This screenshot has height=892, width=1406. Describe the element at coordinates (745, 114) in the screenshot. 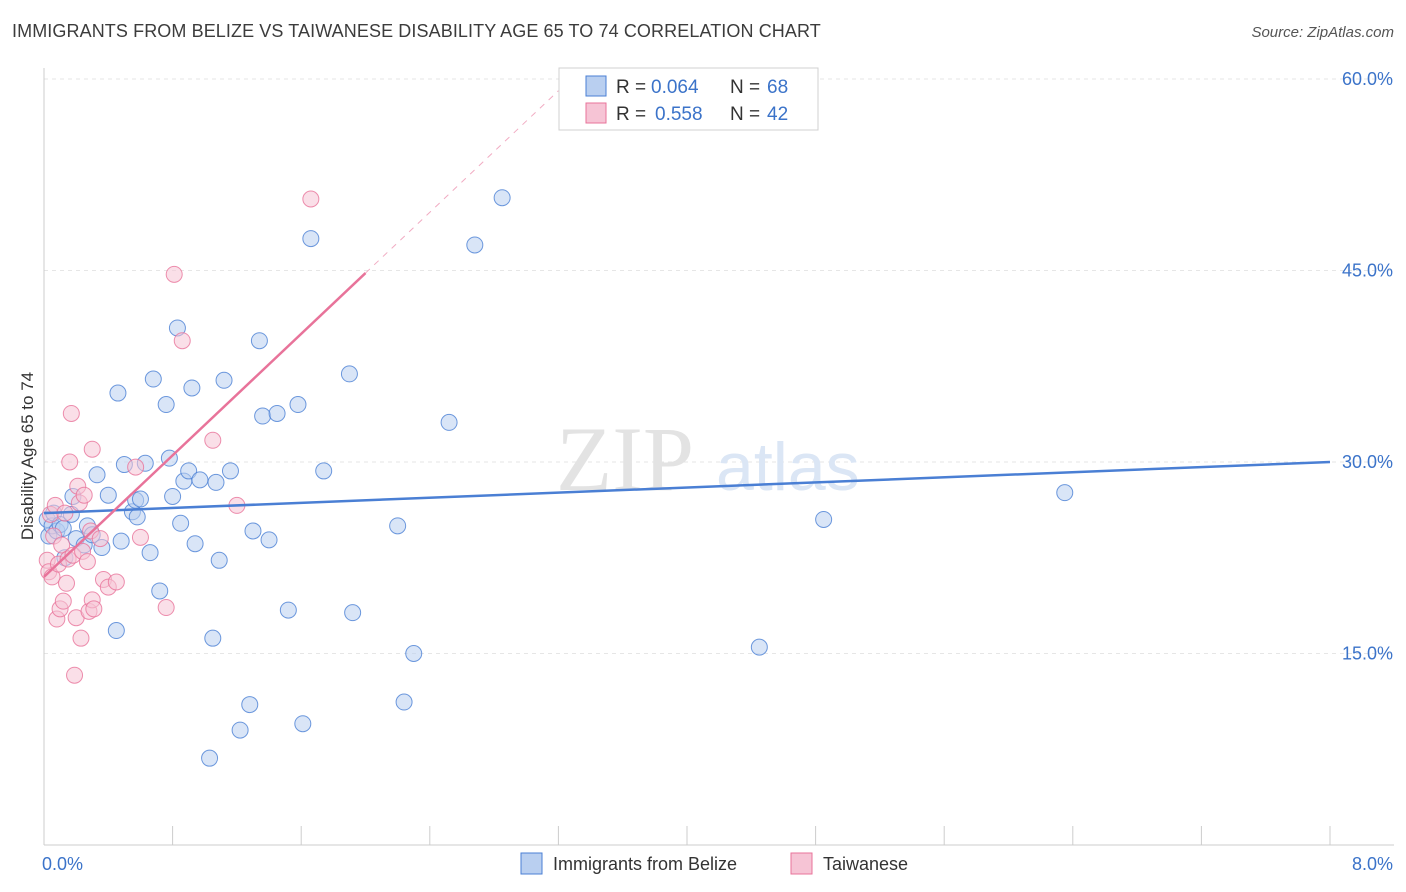

I see `legend-n-label-taiwanese: N =` at that location.